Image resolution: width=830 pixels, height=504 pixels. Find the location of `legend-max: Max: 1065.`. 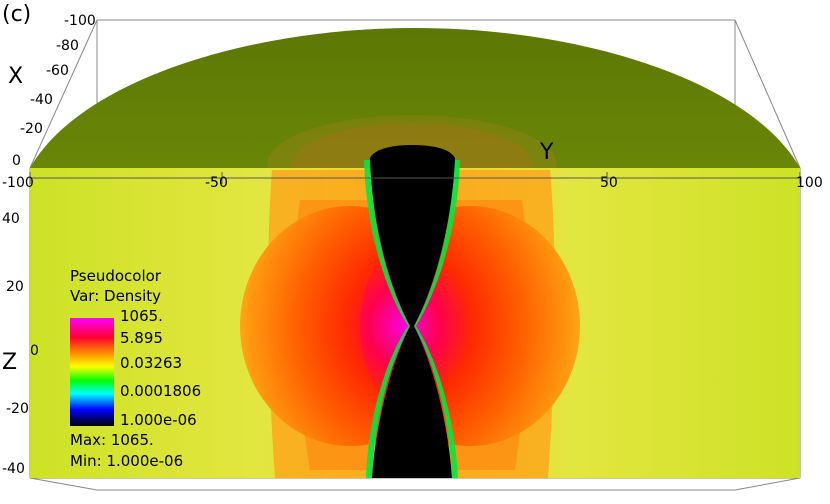

legend-max: Max: 1065. is located at coordinates (112, 440).